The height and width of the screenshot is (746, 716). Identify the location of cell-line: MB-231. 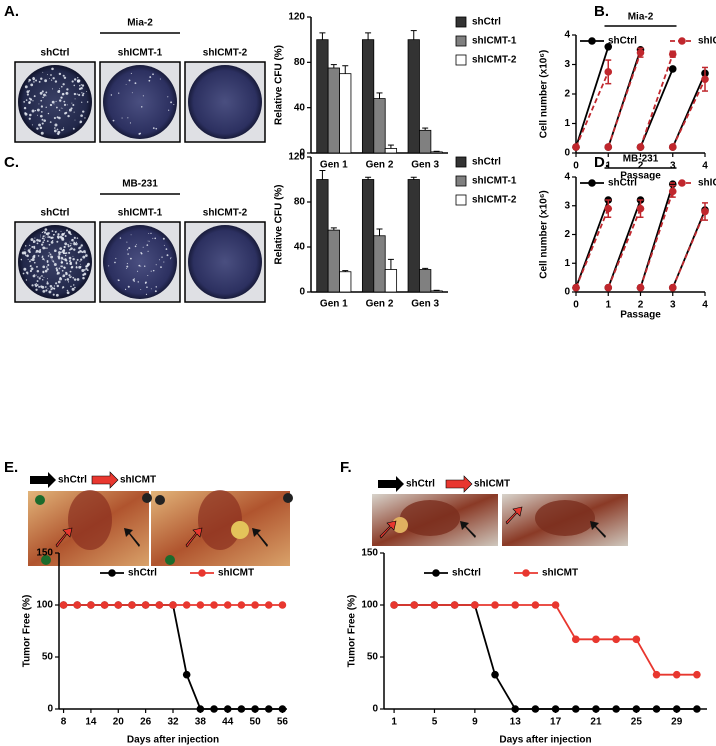
(140, 184).